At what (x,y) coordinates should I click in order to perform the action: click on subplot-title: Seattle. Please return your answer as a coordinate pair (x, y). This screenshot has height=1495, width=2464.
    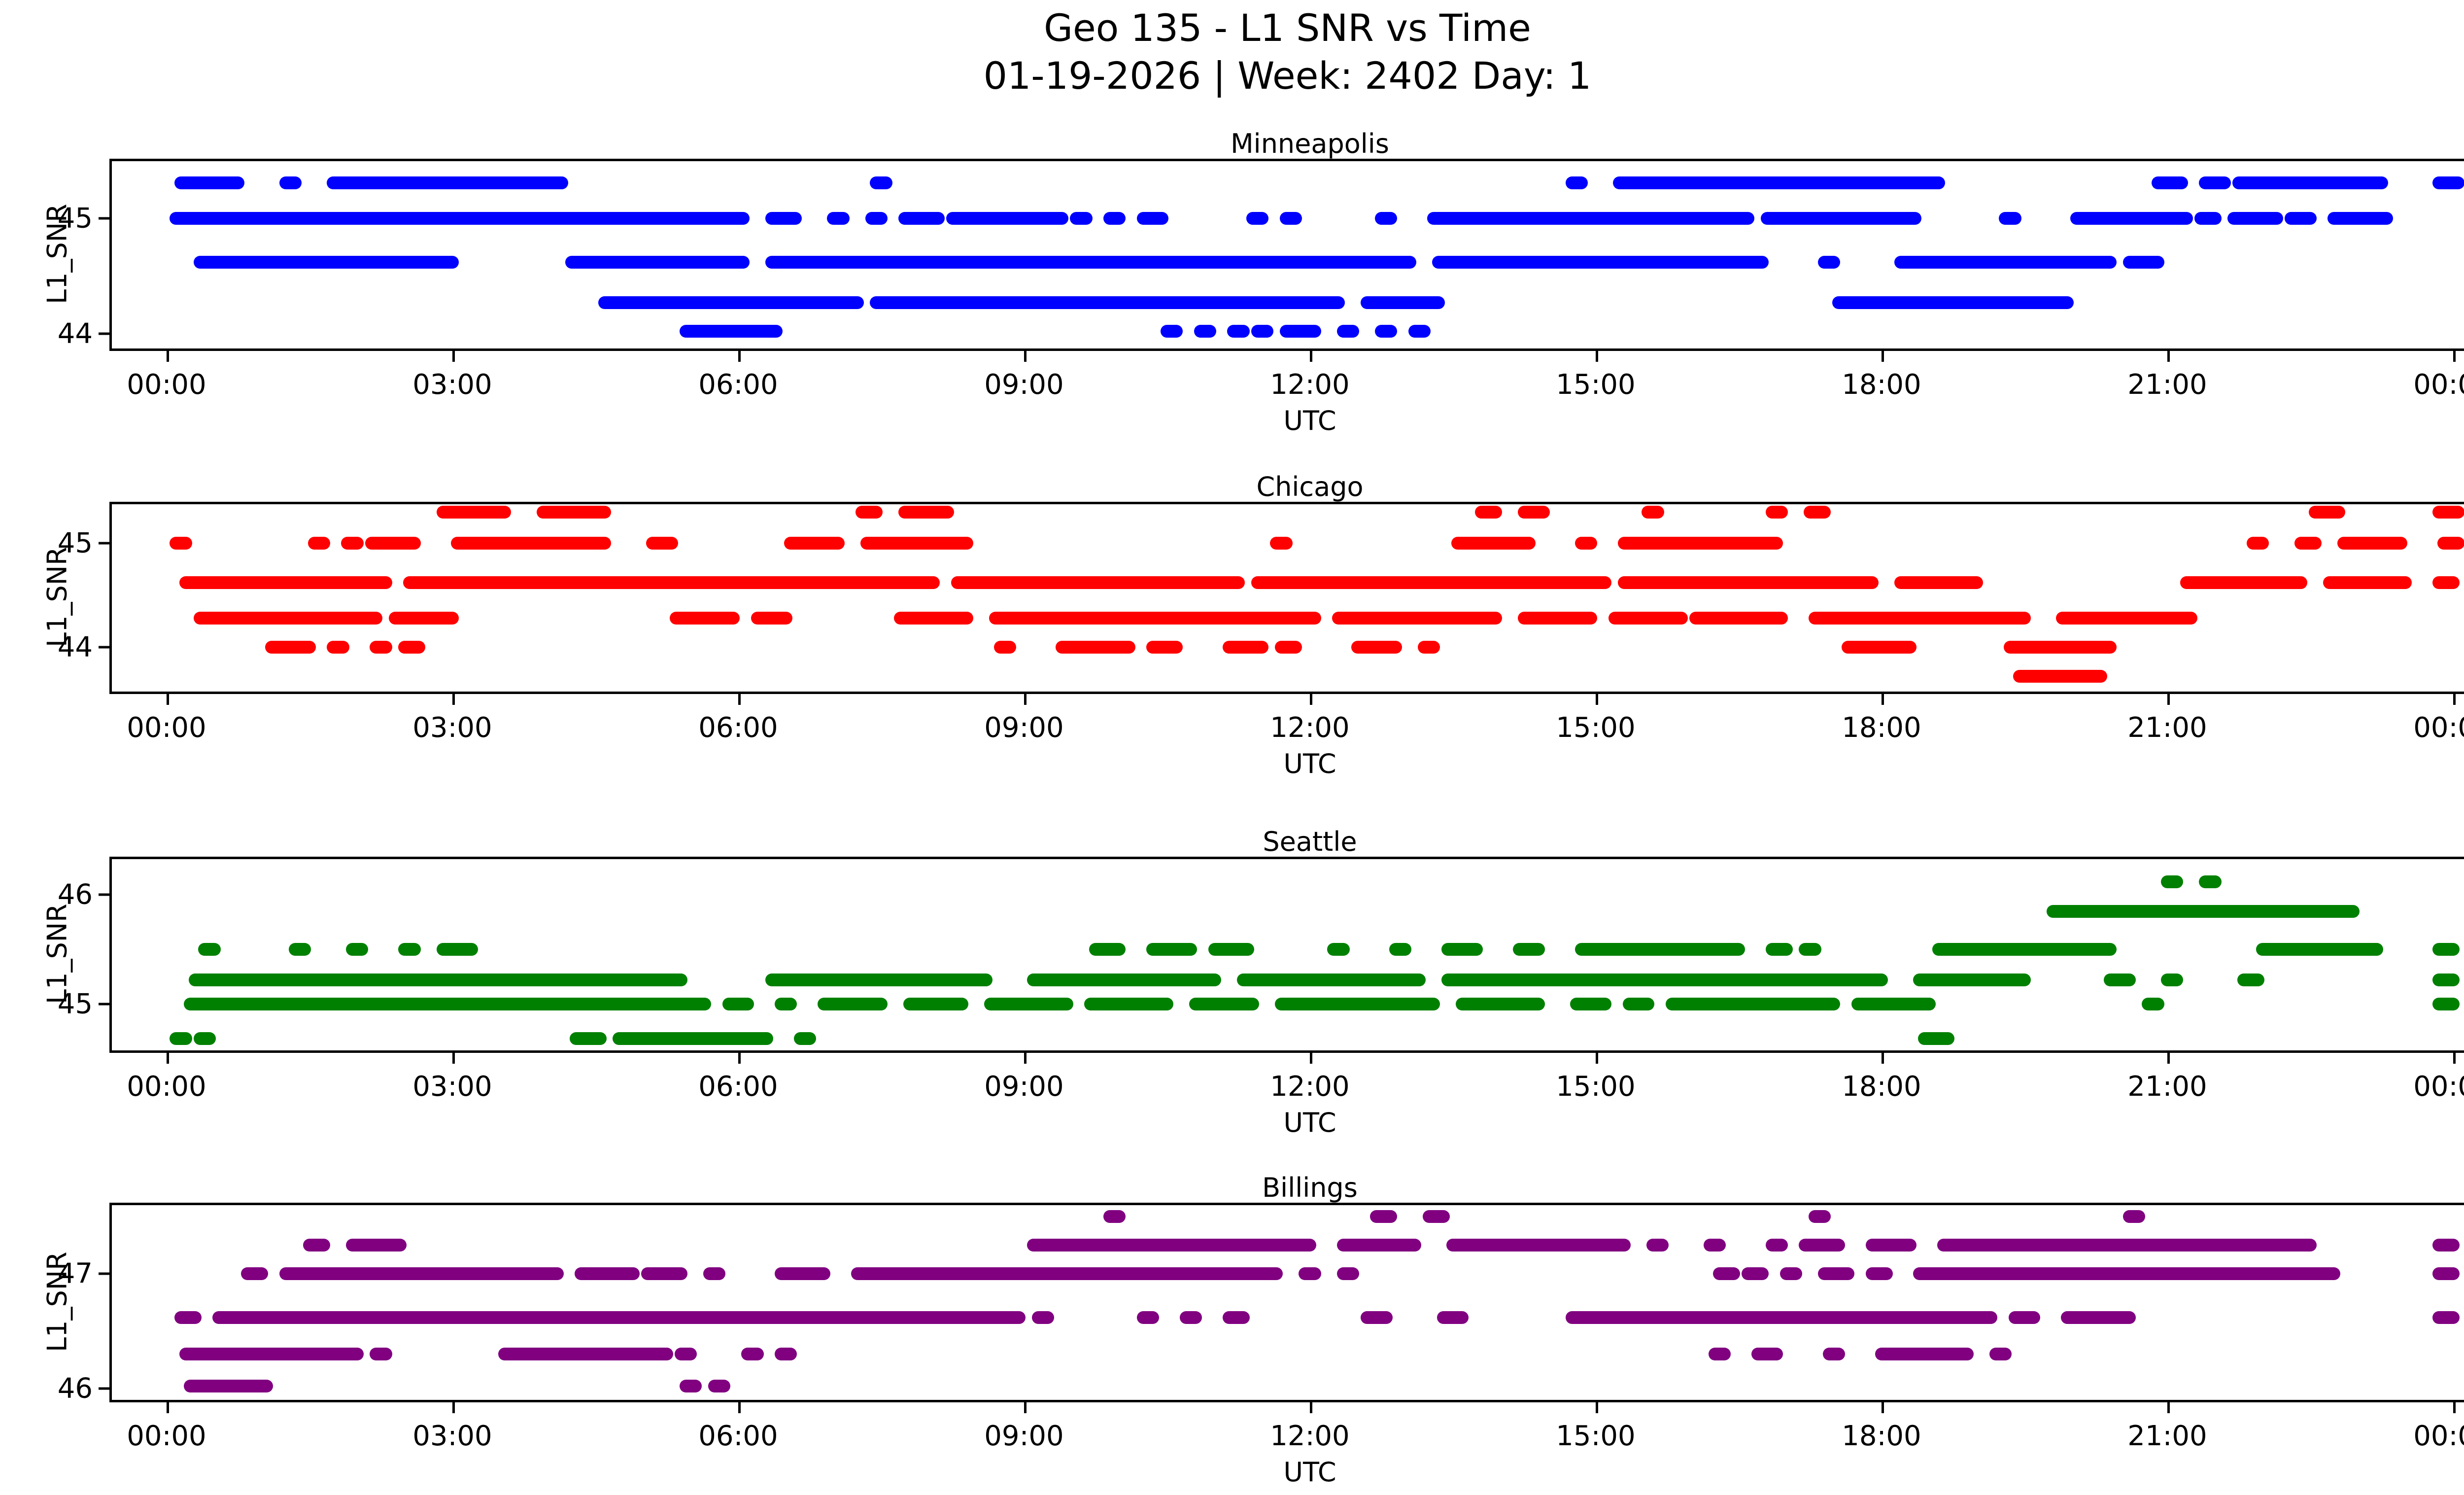
    Looking at the image, I should click on (1310, 841).